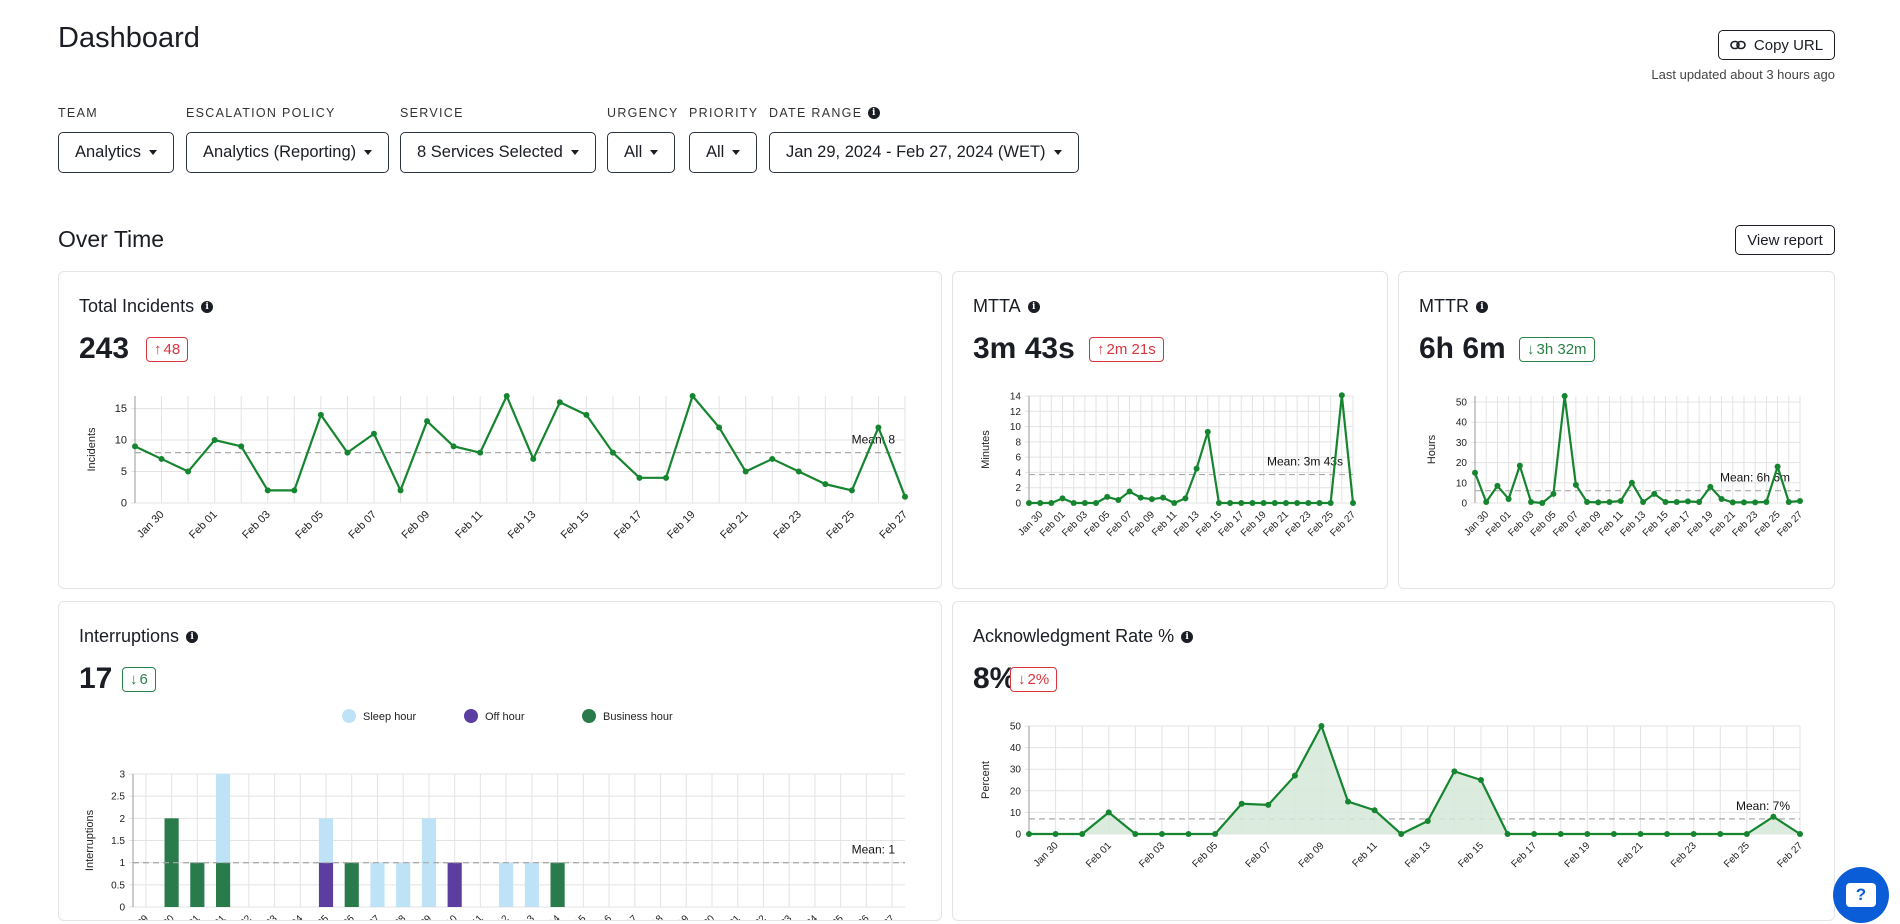 This screenshot has width=1900, height=924. I want to click on x-tick-label: Feb 25, so click(831, 916).